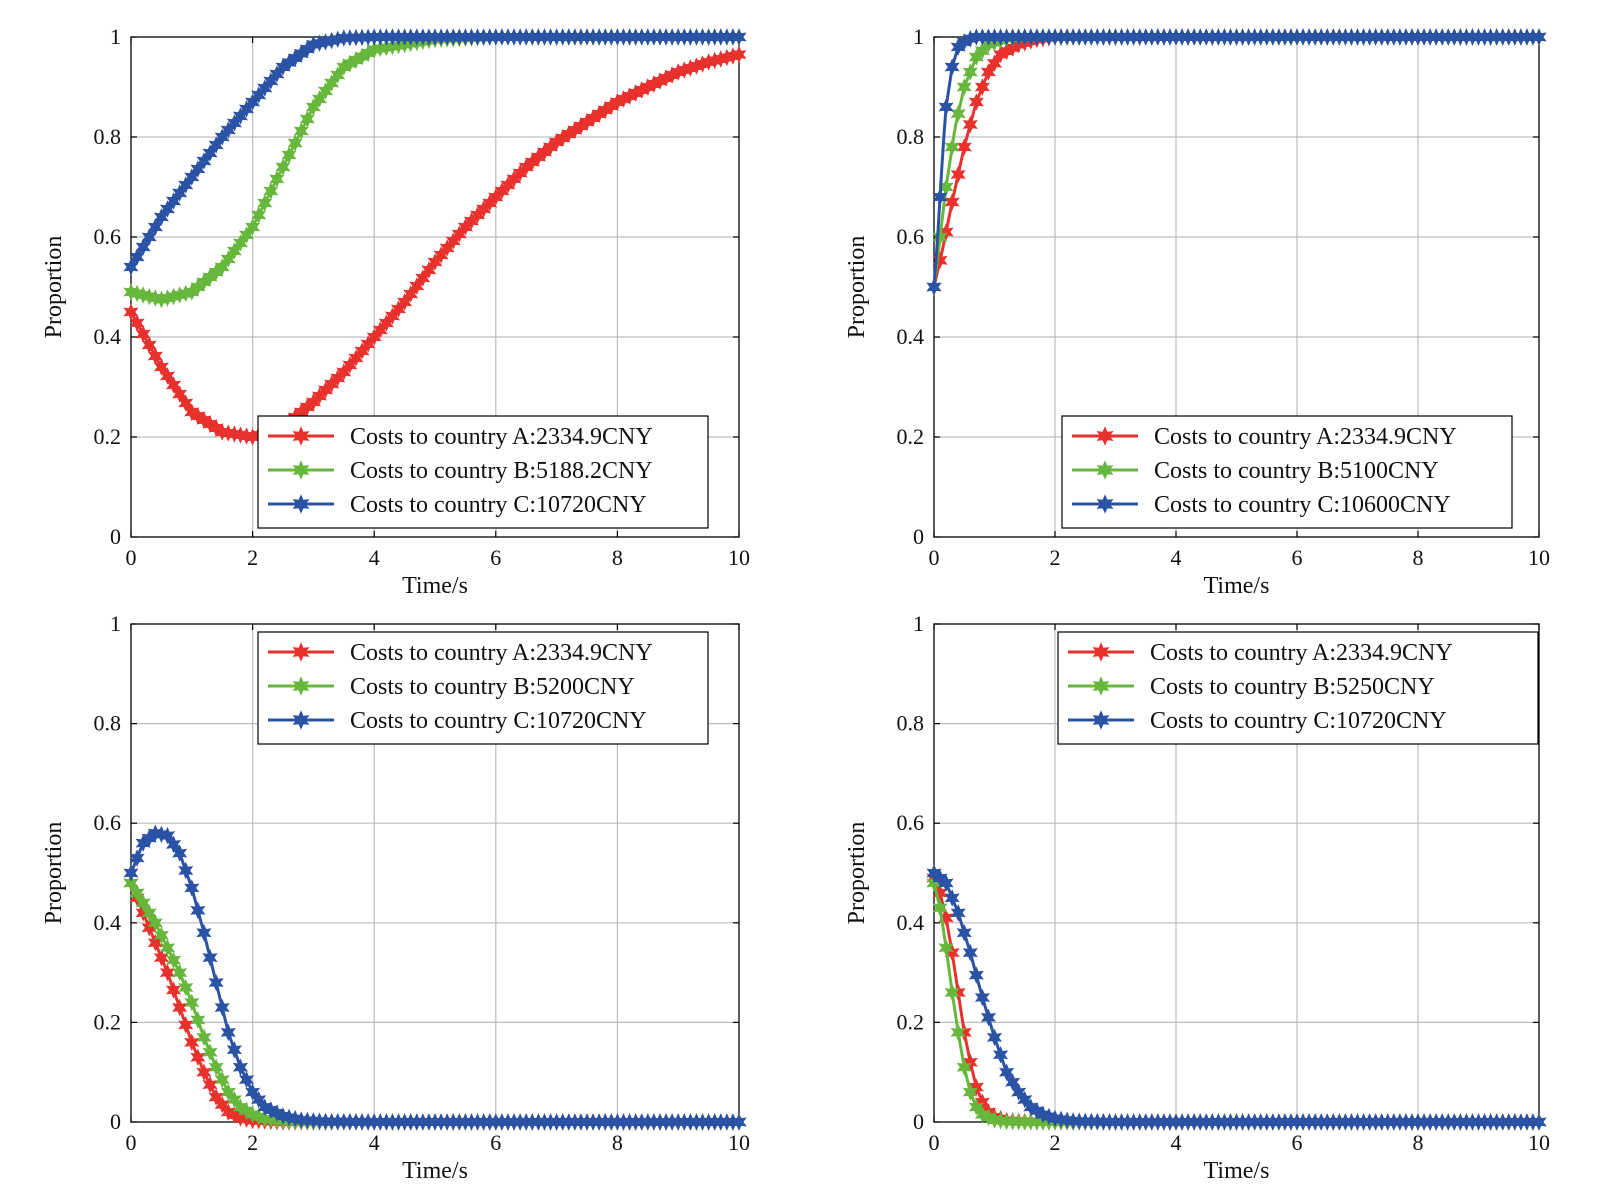 The image size is (1610, 1192). What do you see at coordinates (617, 557) in the screenshot?
I see `x-tick-label: 8` at bounding box center [617, 557].